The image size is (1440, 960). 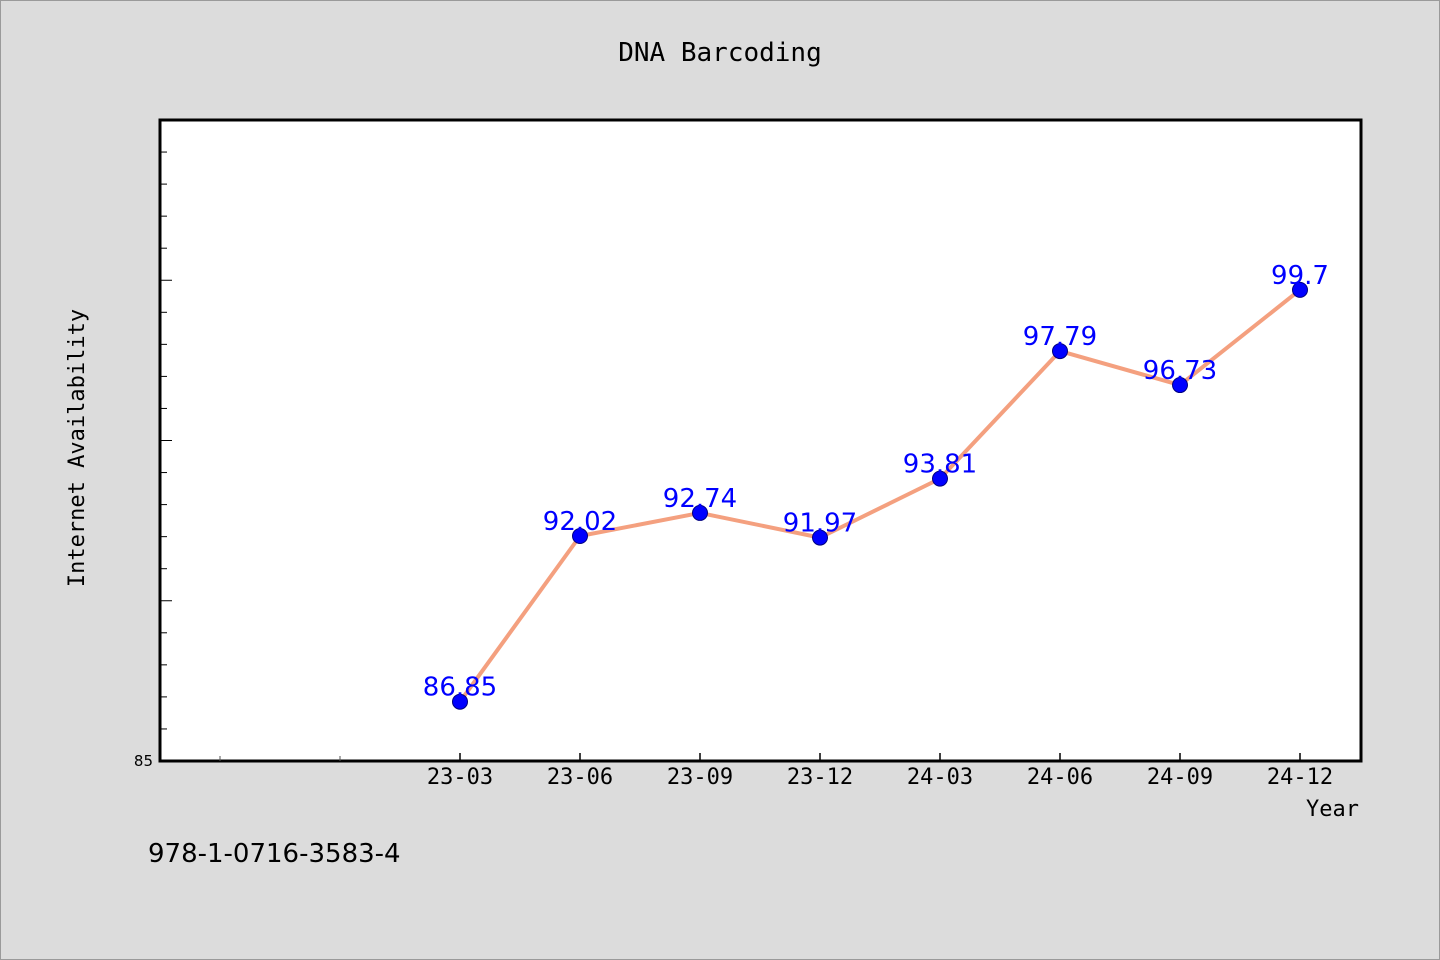 What do you see at coordinates (1332, 809) in the screenshot?
I see `x-axis-title: Year` at bounding box center [1332, 809].